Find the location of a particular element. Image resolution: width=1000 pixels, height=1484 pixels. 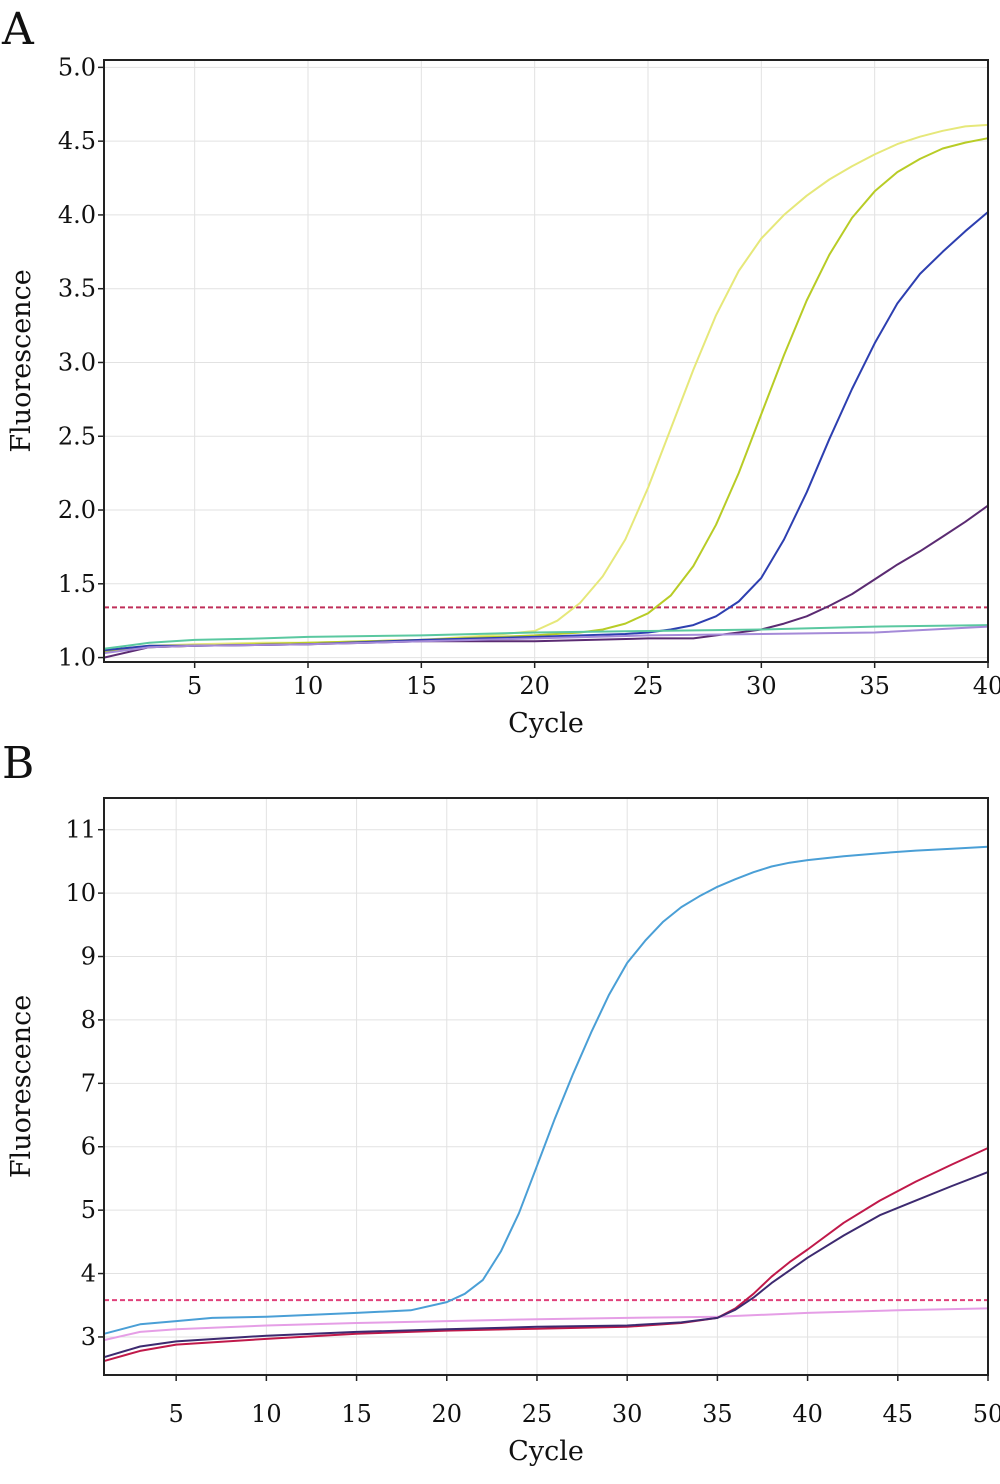

panel-b-x-tick-label: 30 is located at coordinates (627, 1414).